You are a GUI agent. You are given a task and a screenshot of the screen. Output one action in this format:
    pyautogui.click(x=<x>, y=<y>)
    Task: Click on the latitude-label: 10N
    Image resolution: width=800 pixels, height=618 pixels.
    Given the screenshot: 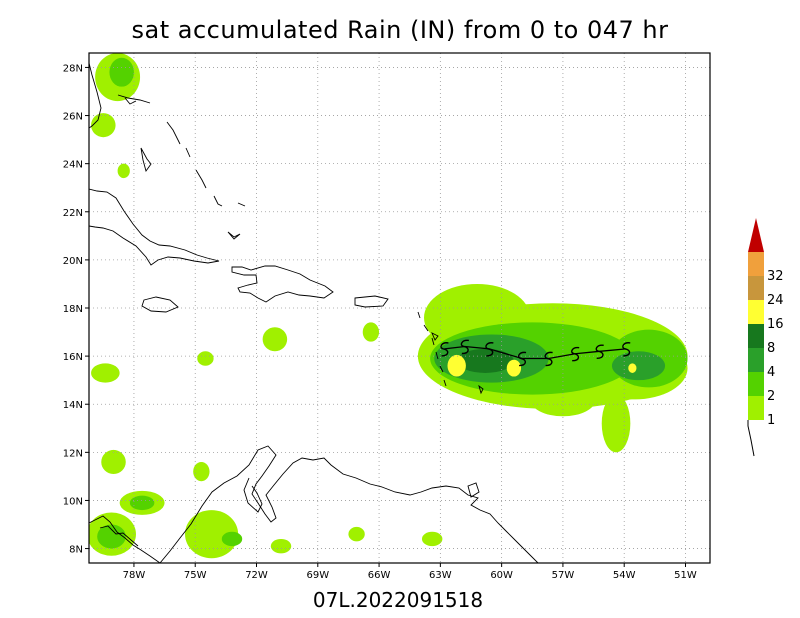 What is the action you would take?
    pyautogui.click(x=73, y=501)
    